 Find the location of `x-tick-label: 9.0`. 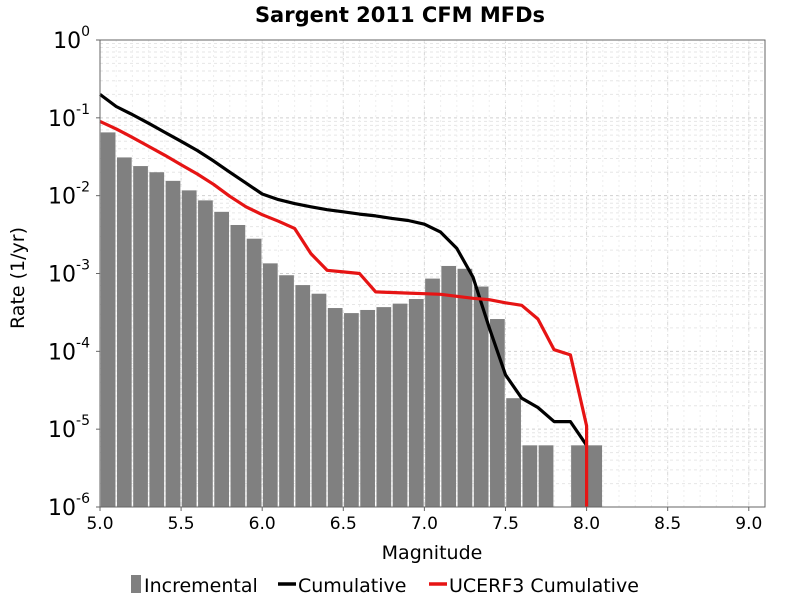

x-tick-label: 9.0 is located at coordinates (748, 524).